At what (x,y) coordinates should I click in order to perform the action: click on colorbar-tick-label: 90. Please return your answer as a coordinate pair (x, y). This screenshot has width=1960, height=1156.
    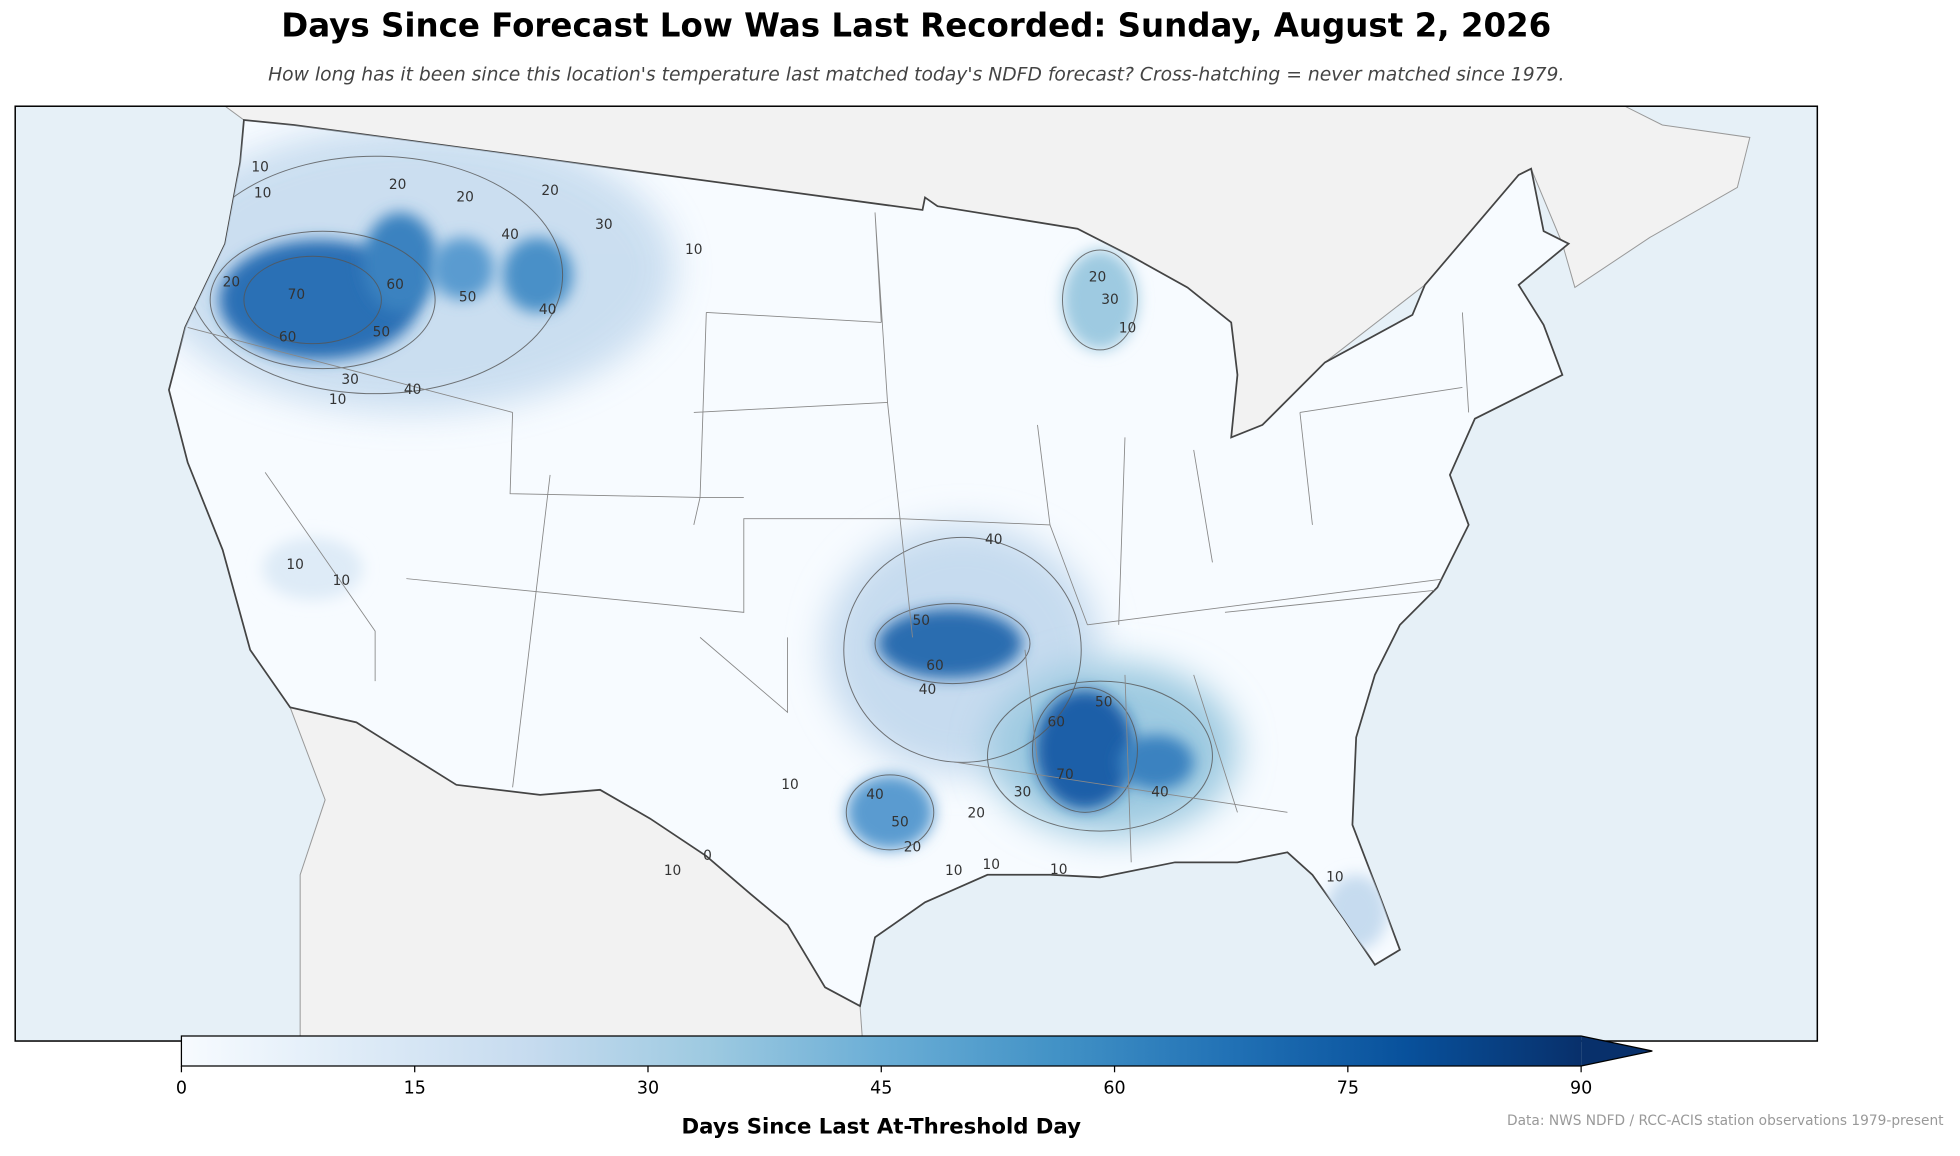
    Looking at the image, I should click on (1581, 1089).